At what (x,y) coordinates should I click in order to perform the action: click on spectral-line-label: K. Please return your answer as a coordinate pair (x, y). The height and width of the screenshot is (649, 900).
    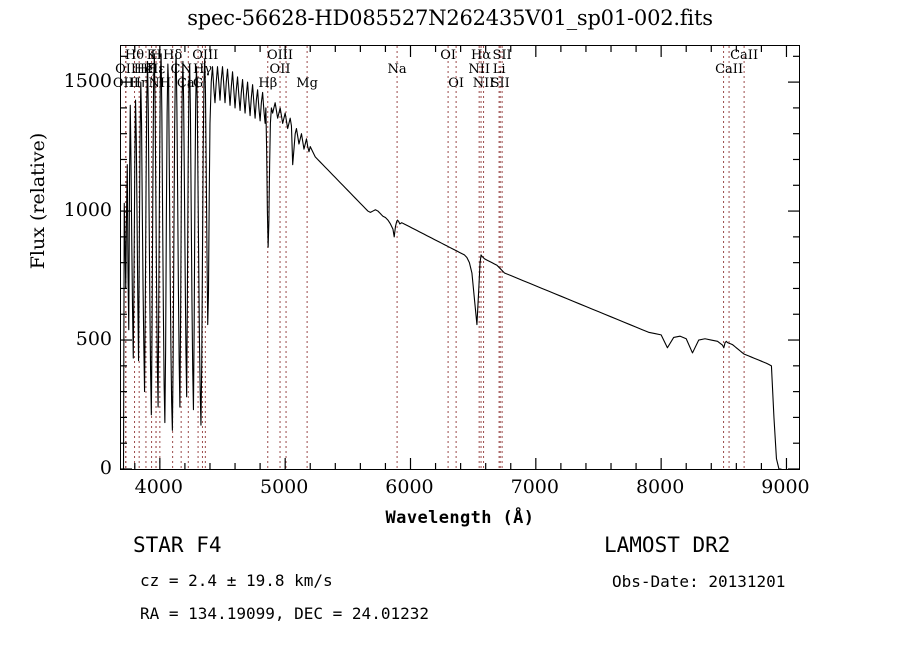
    Looking at the image, I should click on (151, 55).